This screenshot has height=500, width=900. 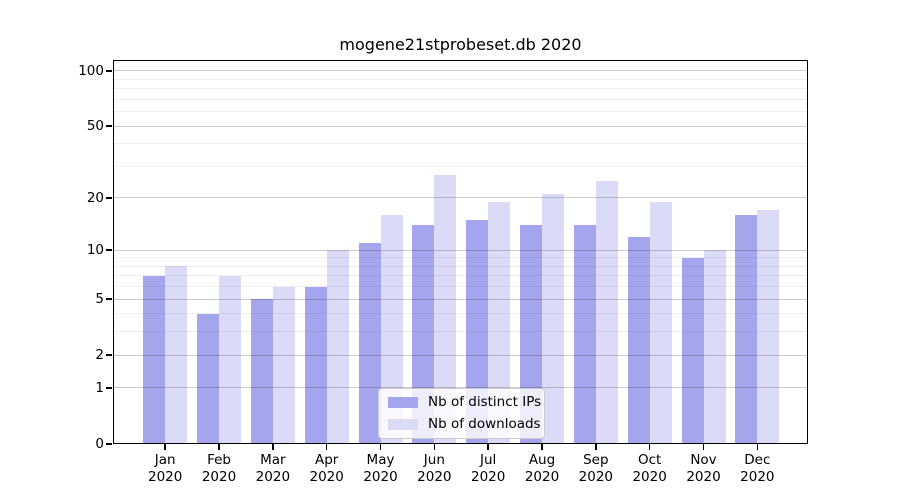 I want to click on x-tick-aug, so click(x=542, y=447).